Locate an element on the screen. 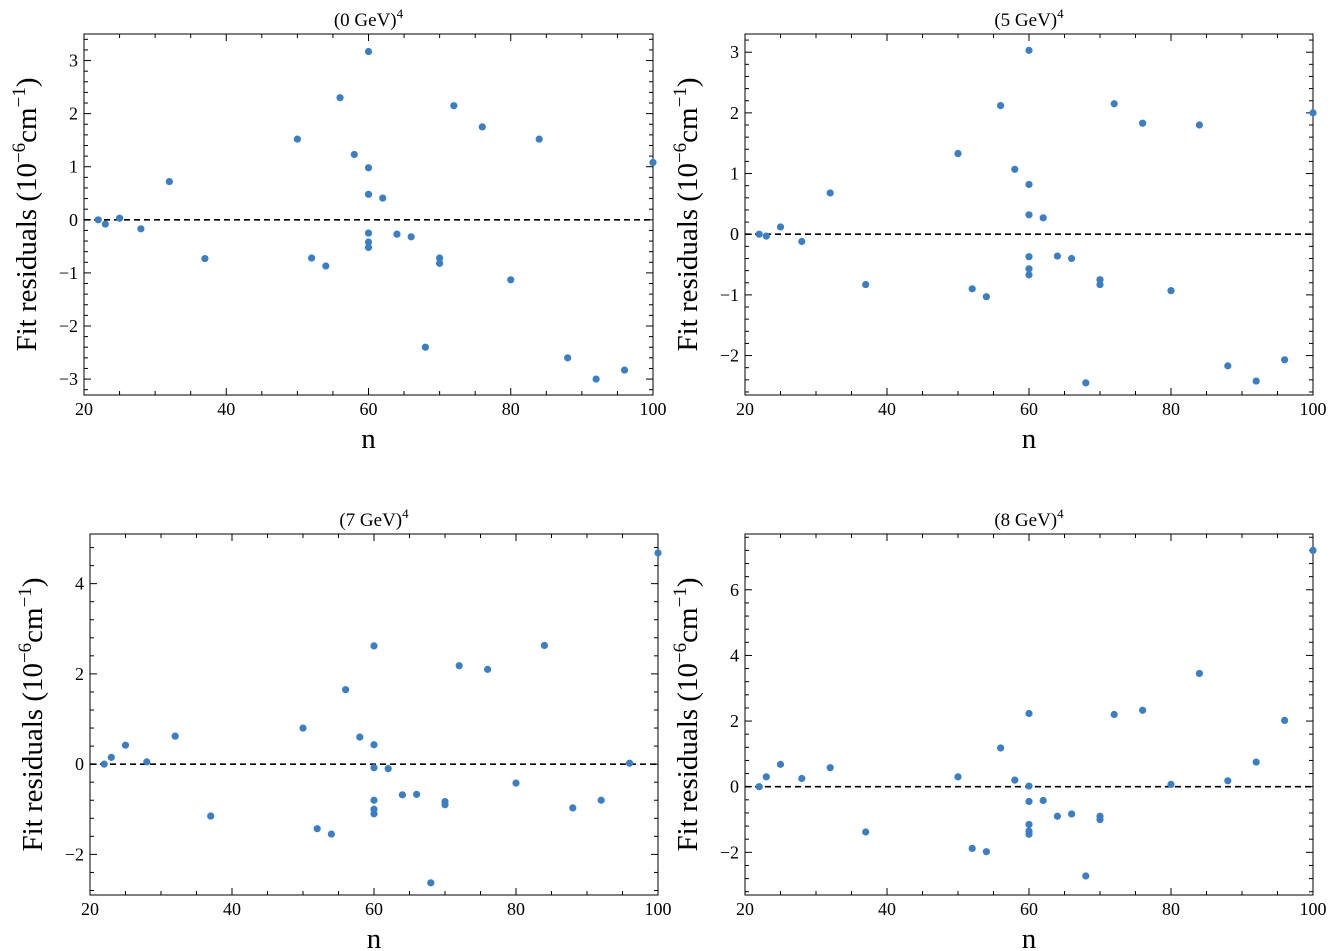 Image resolution: width=1344 pixels, height=951 pixels. chart-title: (5 GeV)4 is located at coordinates (1029, 18).